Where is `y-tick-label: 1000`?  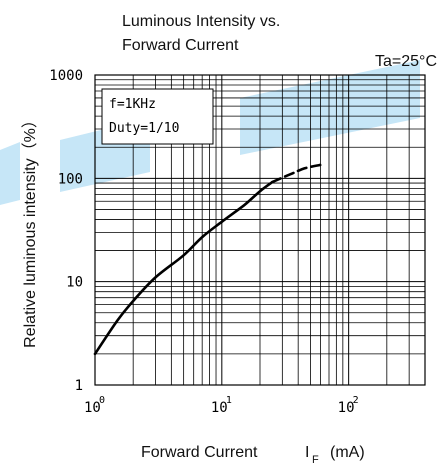 y-tick-label: 1000 is located at coordinates (66, 76).